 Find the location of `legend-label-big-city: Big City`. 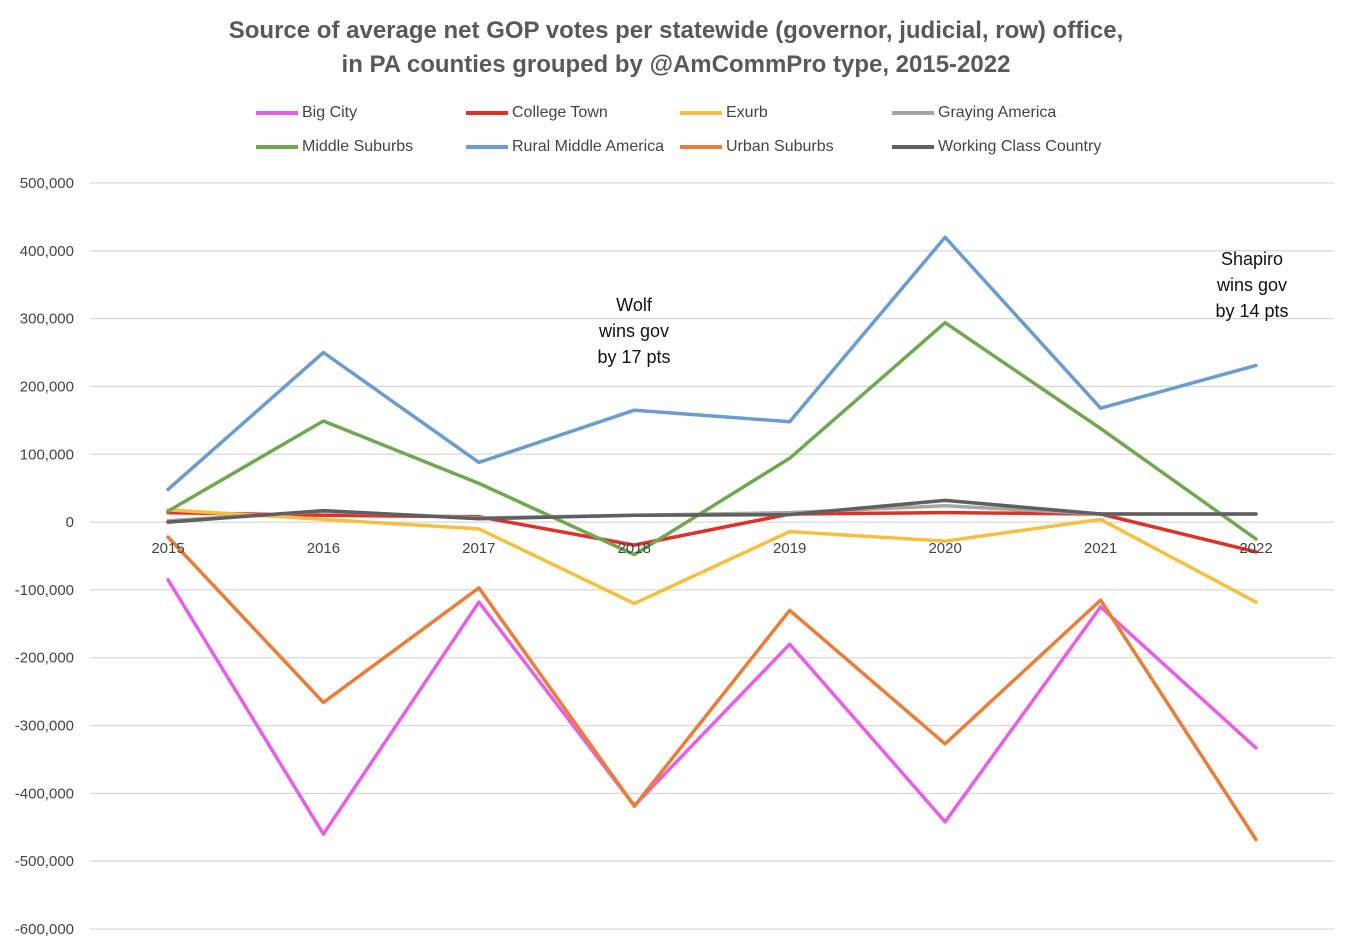

legend-label-big-city: Big City is located at coordinates (330, 112).